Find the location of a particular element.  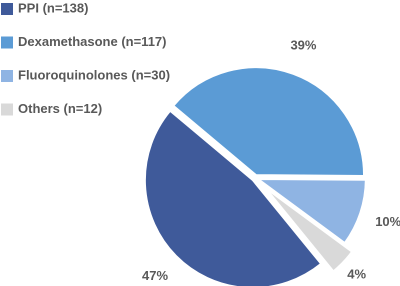

data-label: 10% is located at coordinates (387, 221).